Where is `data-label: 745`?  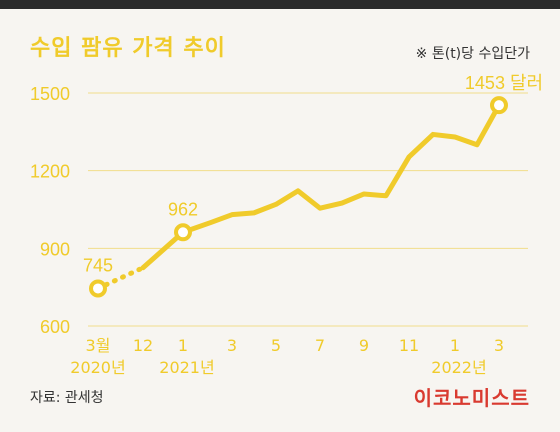 data-label: 745 is located at coordinates (98, 265).